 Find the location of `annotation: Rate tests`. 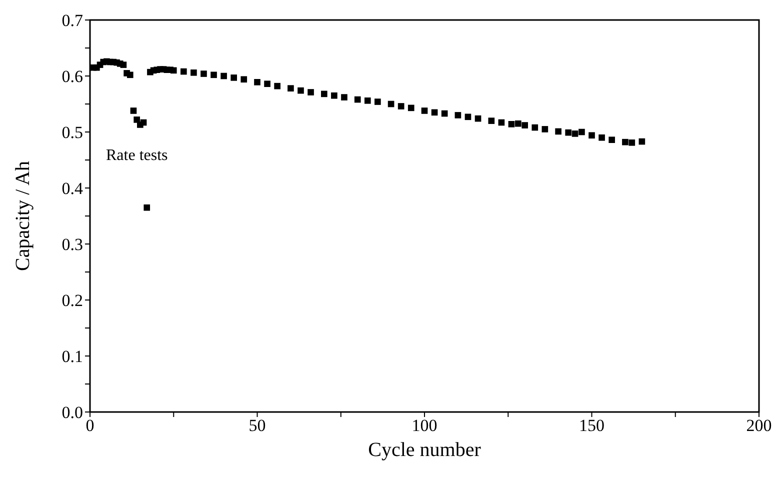

annotation: Rate tests is located at coordinates (137, 155).